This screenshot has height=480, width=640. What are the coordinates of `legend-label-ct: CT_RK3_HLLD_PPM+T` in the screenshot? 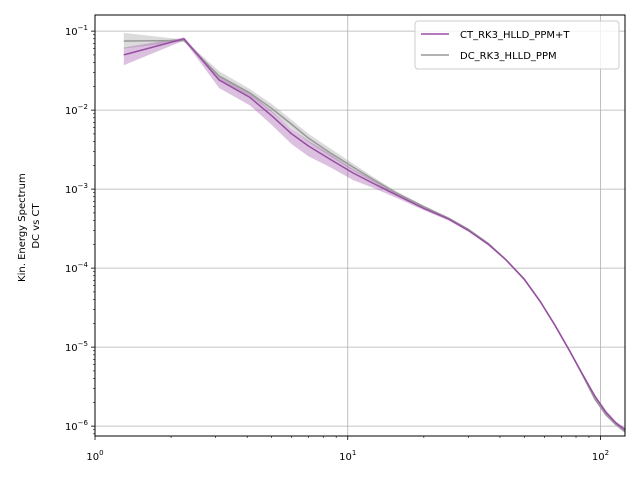 It's located at (515, 35).